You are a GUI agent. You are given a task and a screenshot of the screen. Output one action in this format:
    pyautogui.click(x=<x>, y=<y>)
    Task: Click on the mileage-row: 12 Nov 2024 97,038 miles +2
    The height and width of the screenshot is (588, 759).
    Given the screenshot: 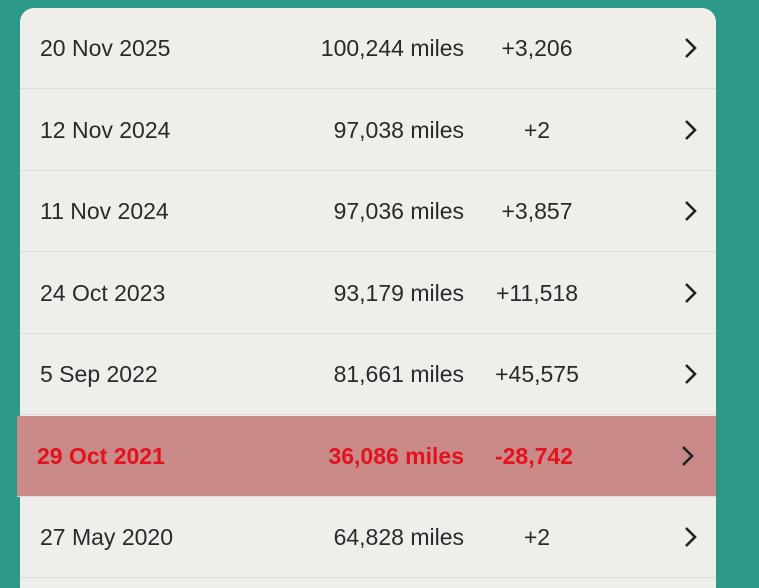 What is the action you would take?
    pyautogui.click(x=368, y=130)
    